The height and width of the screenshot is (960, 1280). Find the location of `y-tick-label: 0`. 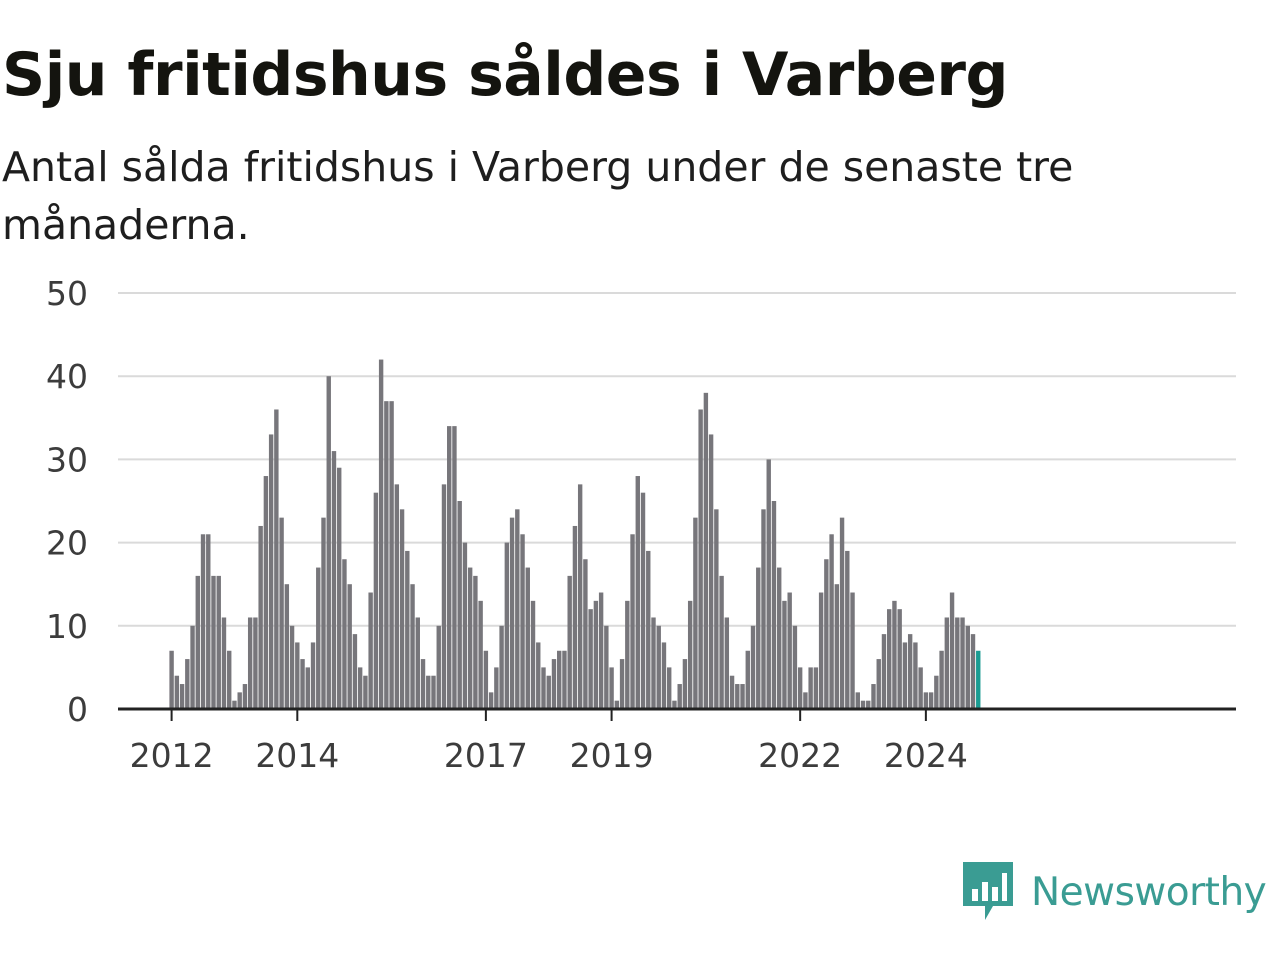

y-tick-label: 0 is located at coordinates (77, 709).